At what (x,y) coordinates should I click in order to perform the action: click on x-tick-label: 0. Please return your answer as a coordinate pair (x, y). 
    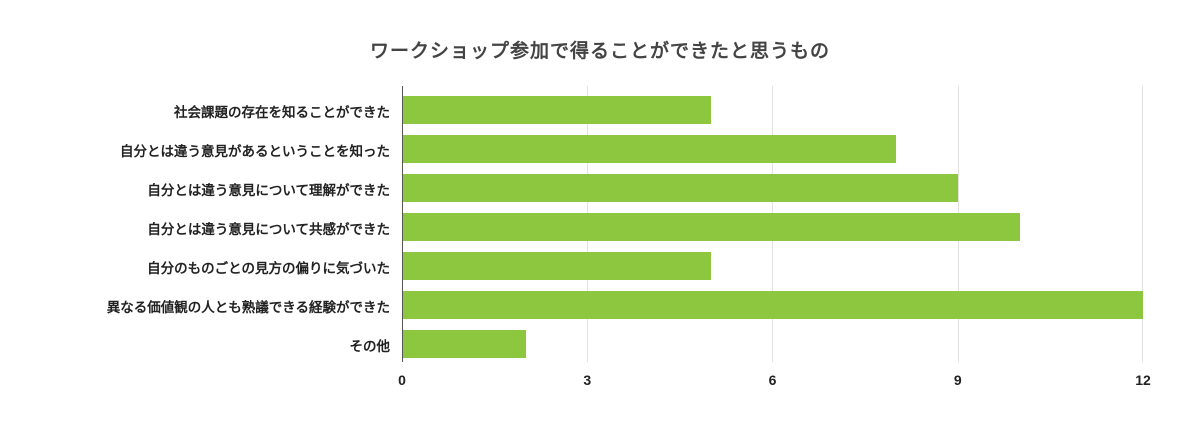
    Looking at the image, I should click on (402, 380).